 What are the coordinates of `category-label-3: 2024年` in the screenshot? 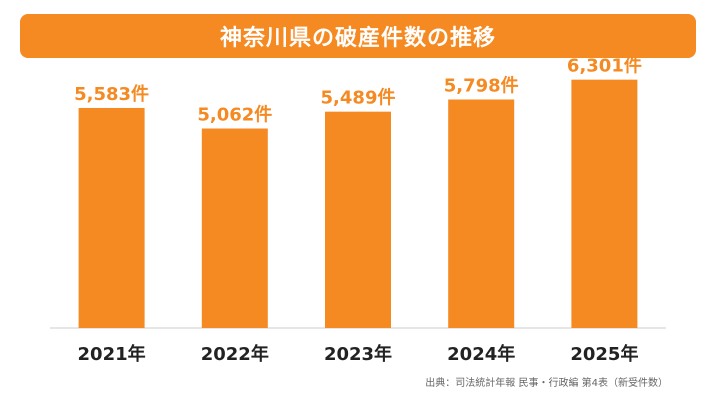 It's located at (481, 354).